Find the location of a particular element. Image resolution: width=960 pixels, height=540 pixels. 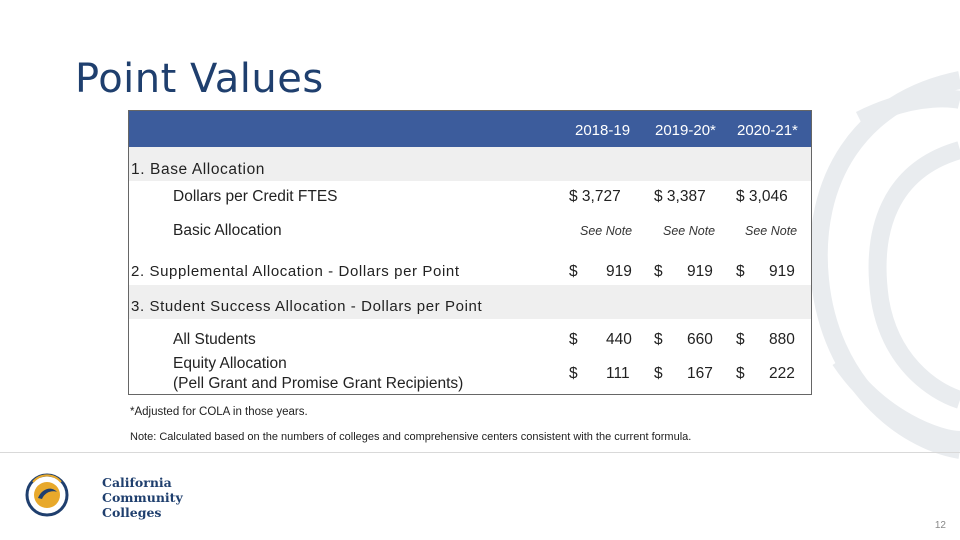

column-header-2018-19: 2018-19 is located at coordinates (603, 130).